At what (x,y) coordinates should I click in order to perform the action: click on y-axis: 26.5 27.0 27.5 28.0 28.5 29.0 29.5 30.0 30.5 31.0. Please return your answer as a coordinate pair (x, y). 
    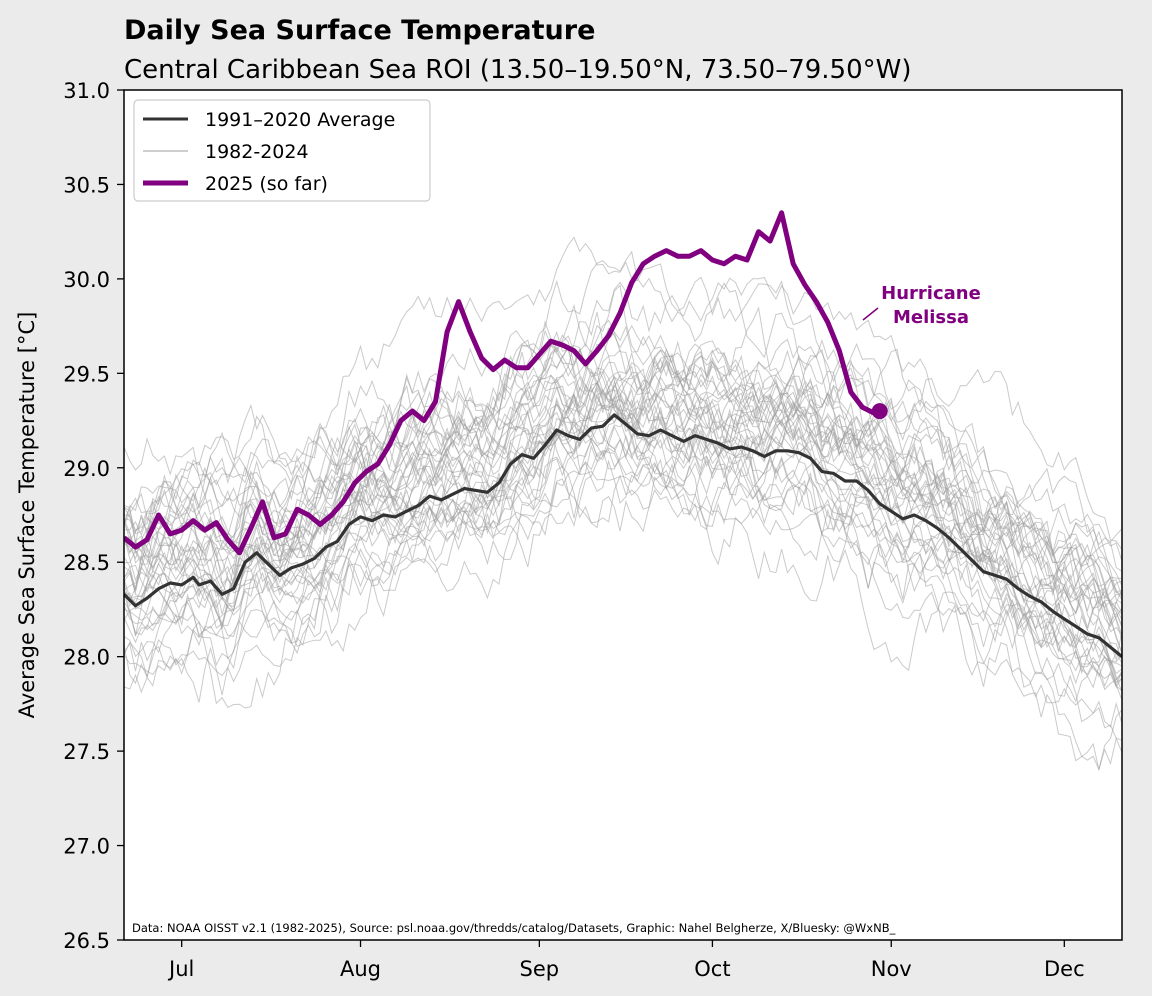
    Looking at the image, I should click on (93, 516).